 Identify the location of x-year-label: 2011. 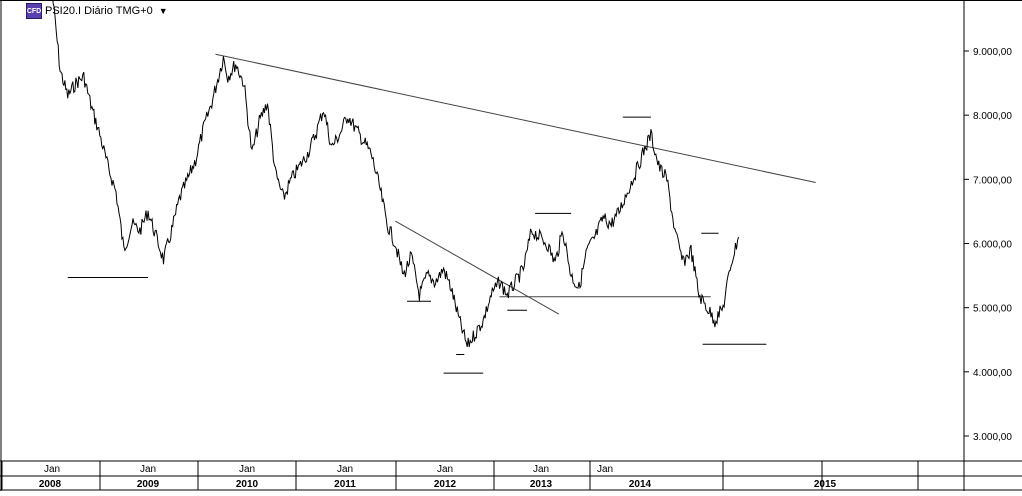
(345, 484).